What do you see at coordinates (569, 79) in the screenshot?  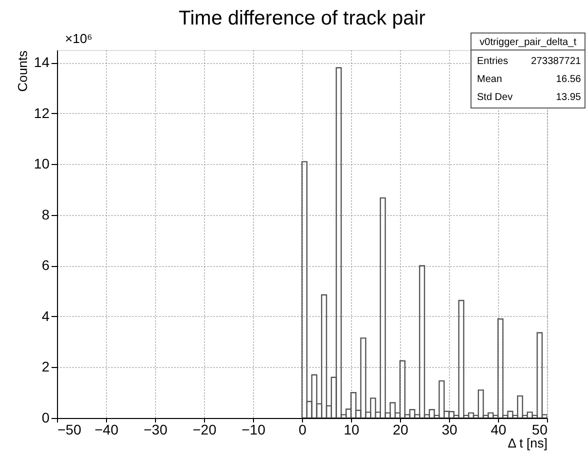 I see `text: 16.56` at bounding box center [569, 79].